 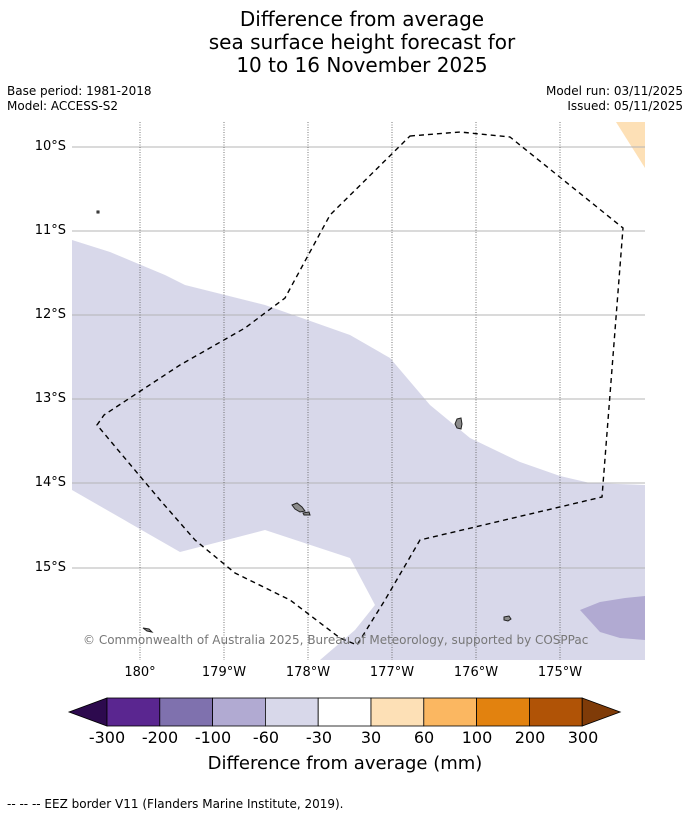 What do you see at coordinates (50, 482) in the screenshot?
I see `lat-label-14s: 14°S` at bounding box center [50, 482].